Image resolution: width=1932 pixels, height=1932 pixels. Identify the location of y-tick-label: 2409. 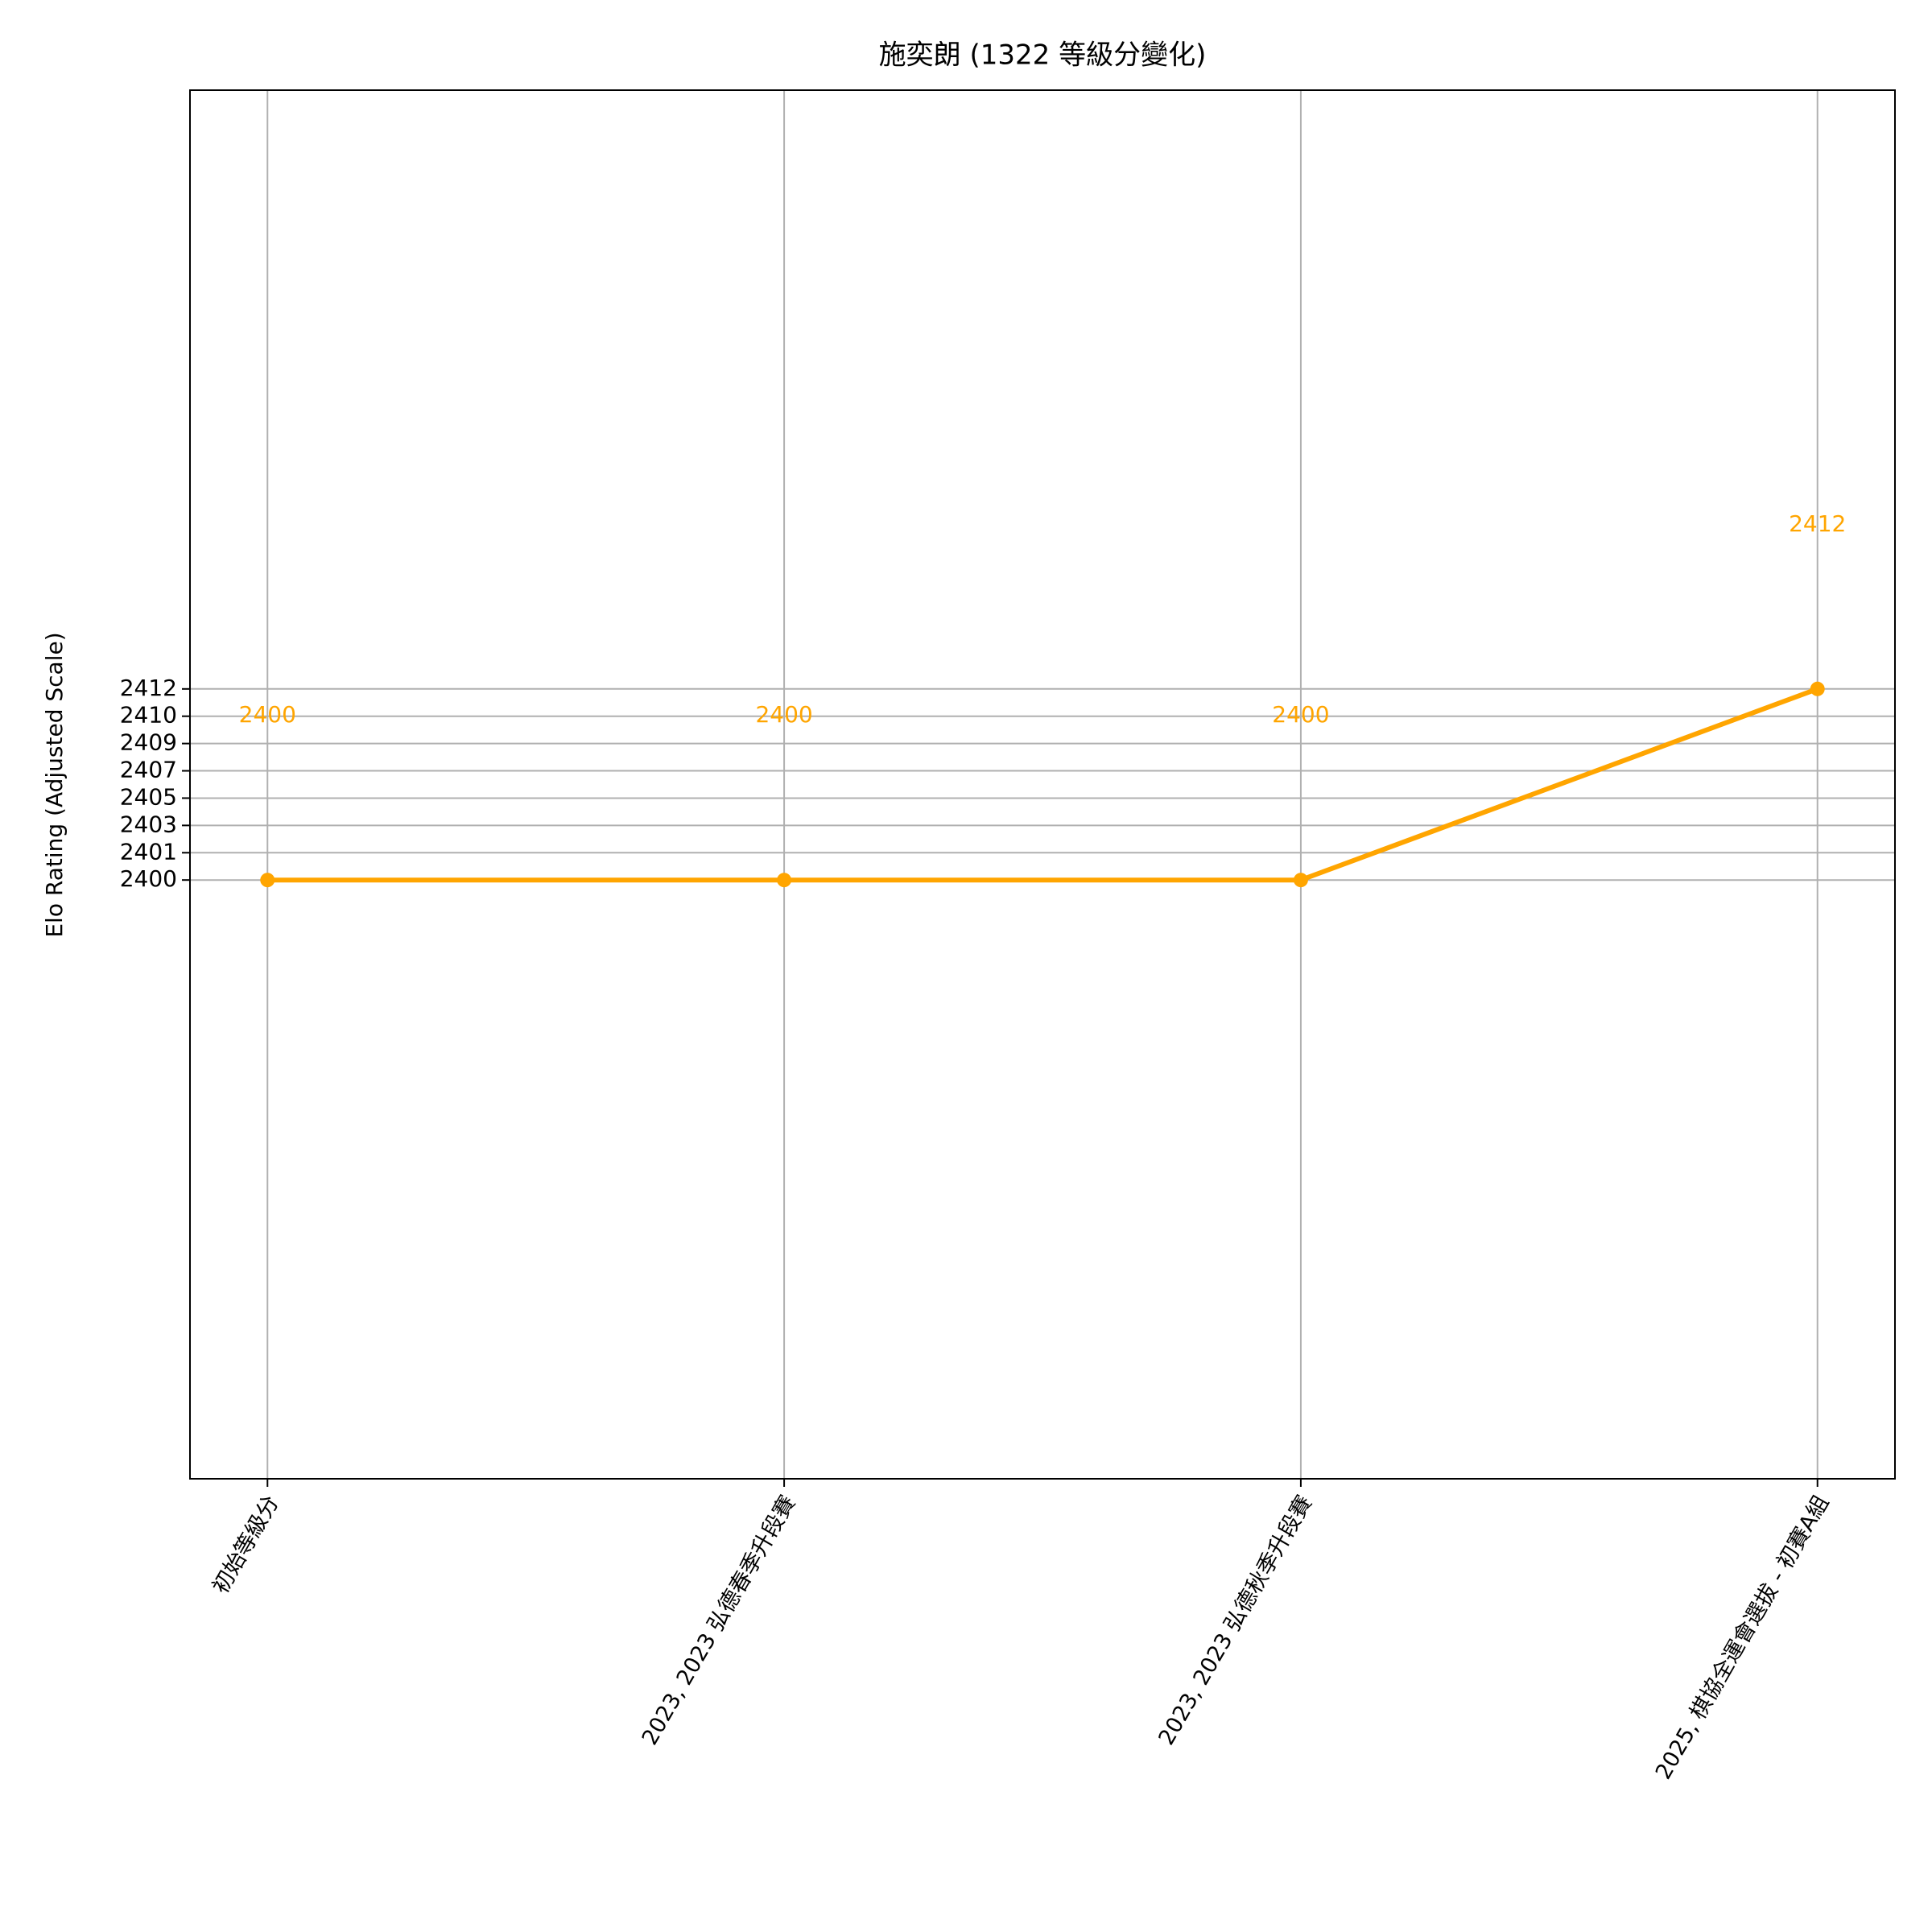
(148, 742).